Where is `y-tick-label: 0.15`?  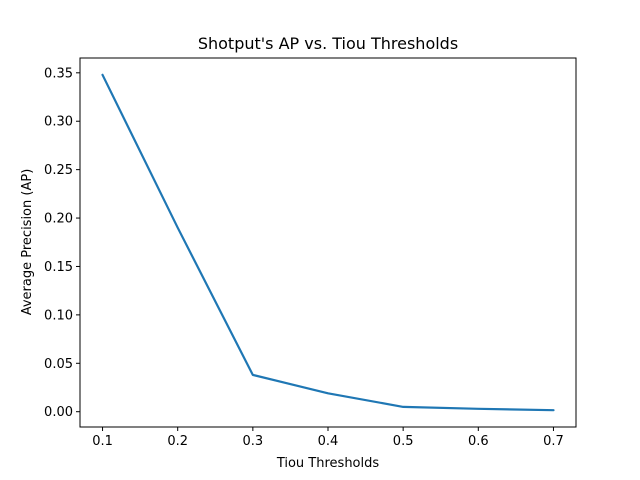 y-tick-label: 0.15 is located at coordinates (58, 267).